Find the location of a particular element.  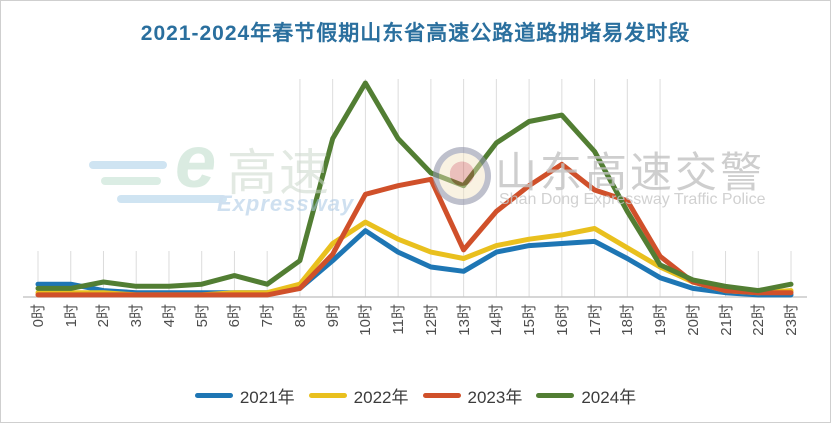

x-tick-label: 23时 is located at coordinates (792, 320).